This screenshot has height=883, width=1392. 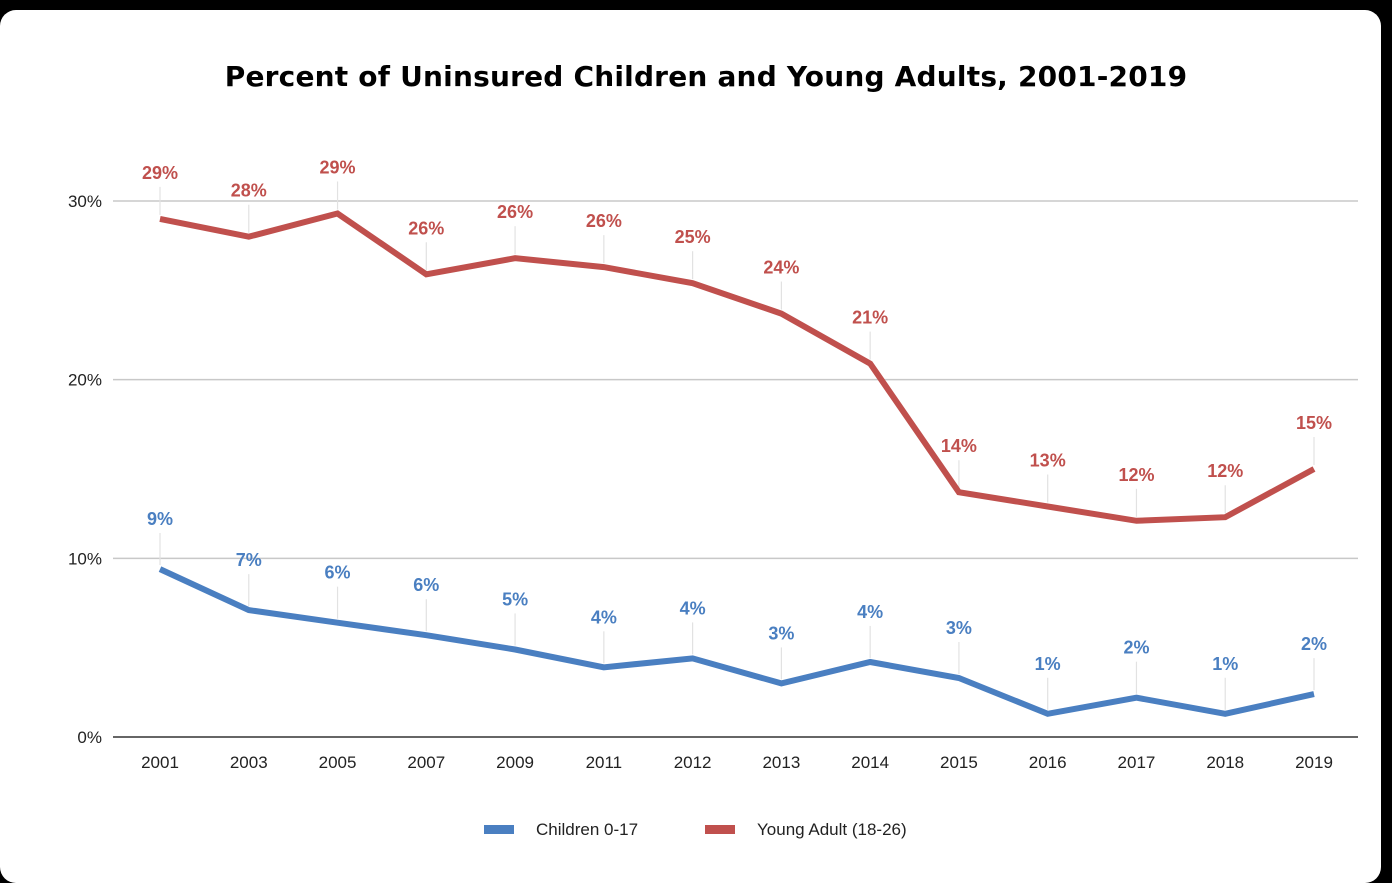 I want to click on legend-label: Children 0-17, so click(x=587, y=829).